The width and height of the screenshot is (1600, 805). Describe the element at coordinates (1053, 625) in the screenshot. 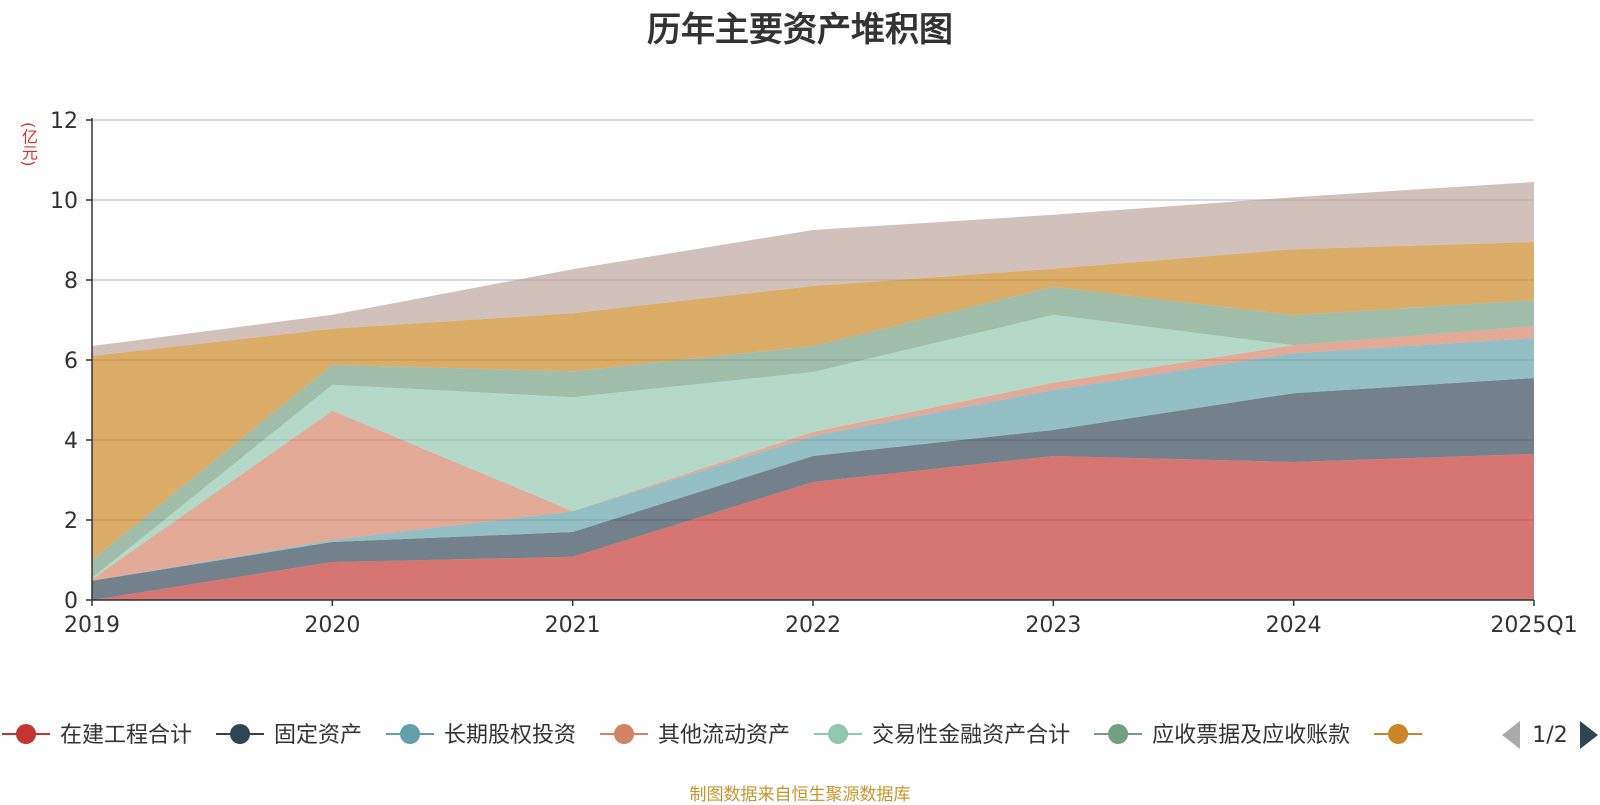

I see `x-tick-label: 2023` at that location.